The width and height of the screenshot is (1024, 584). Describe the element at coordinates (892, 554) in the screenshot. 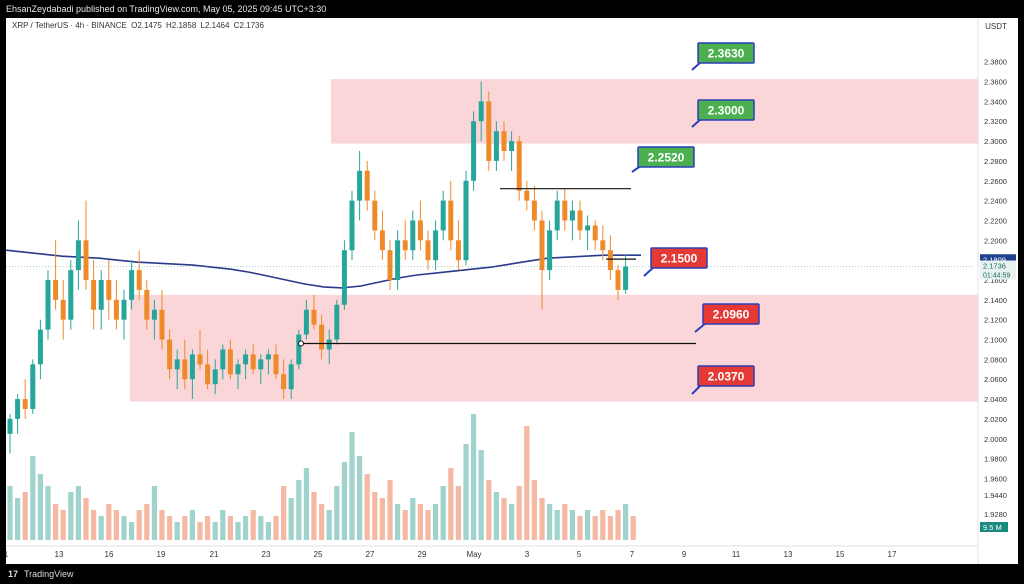

I see `time-tick-label: 17` at that location.